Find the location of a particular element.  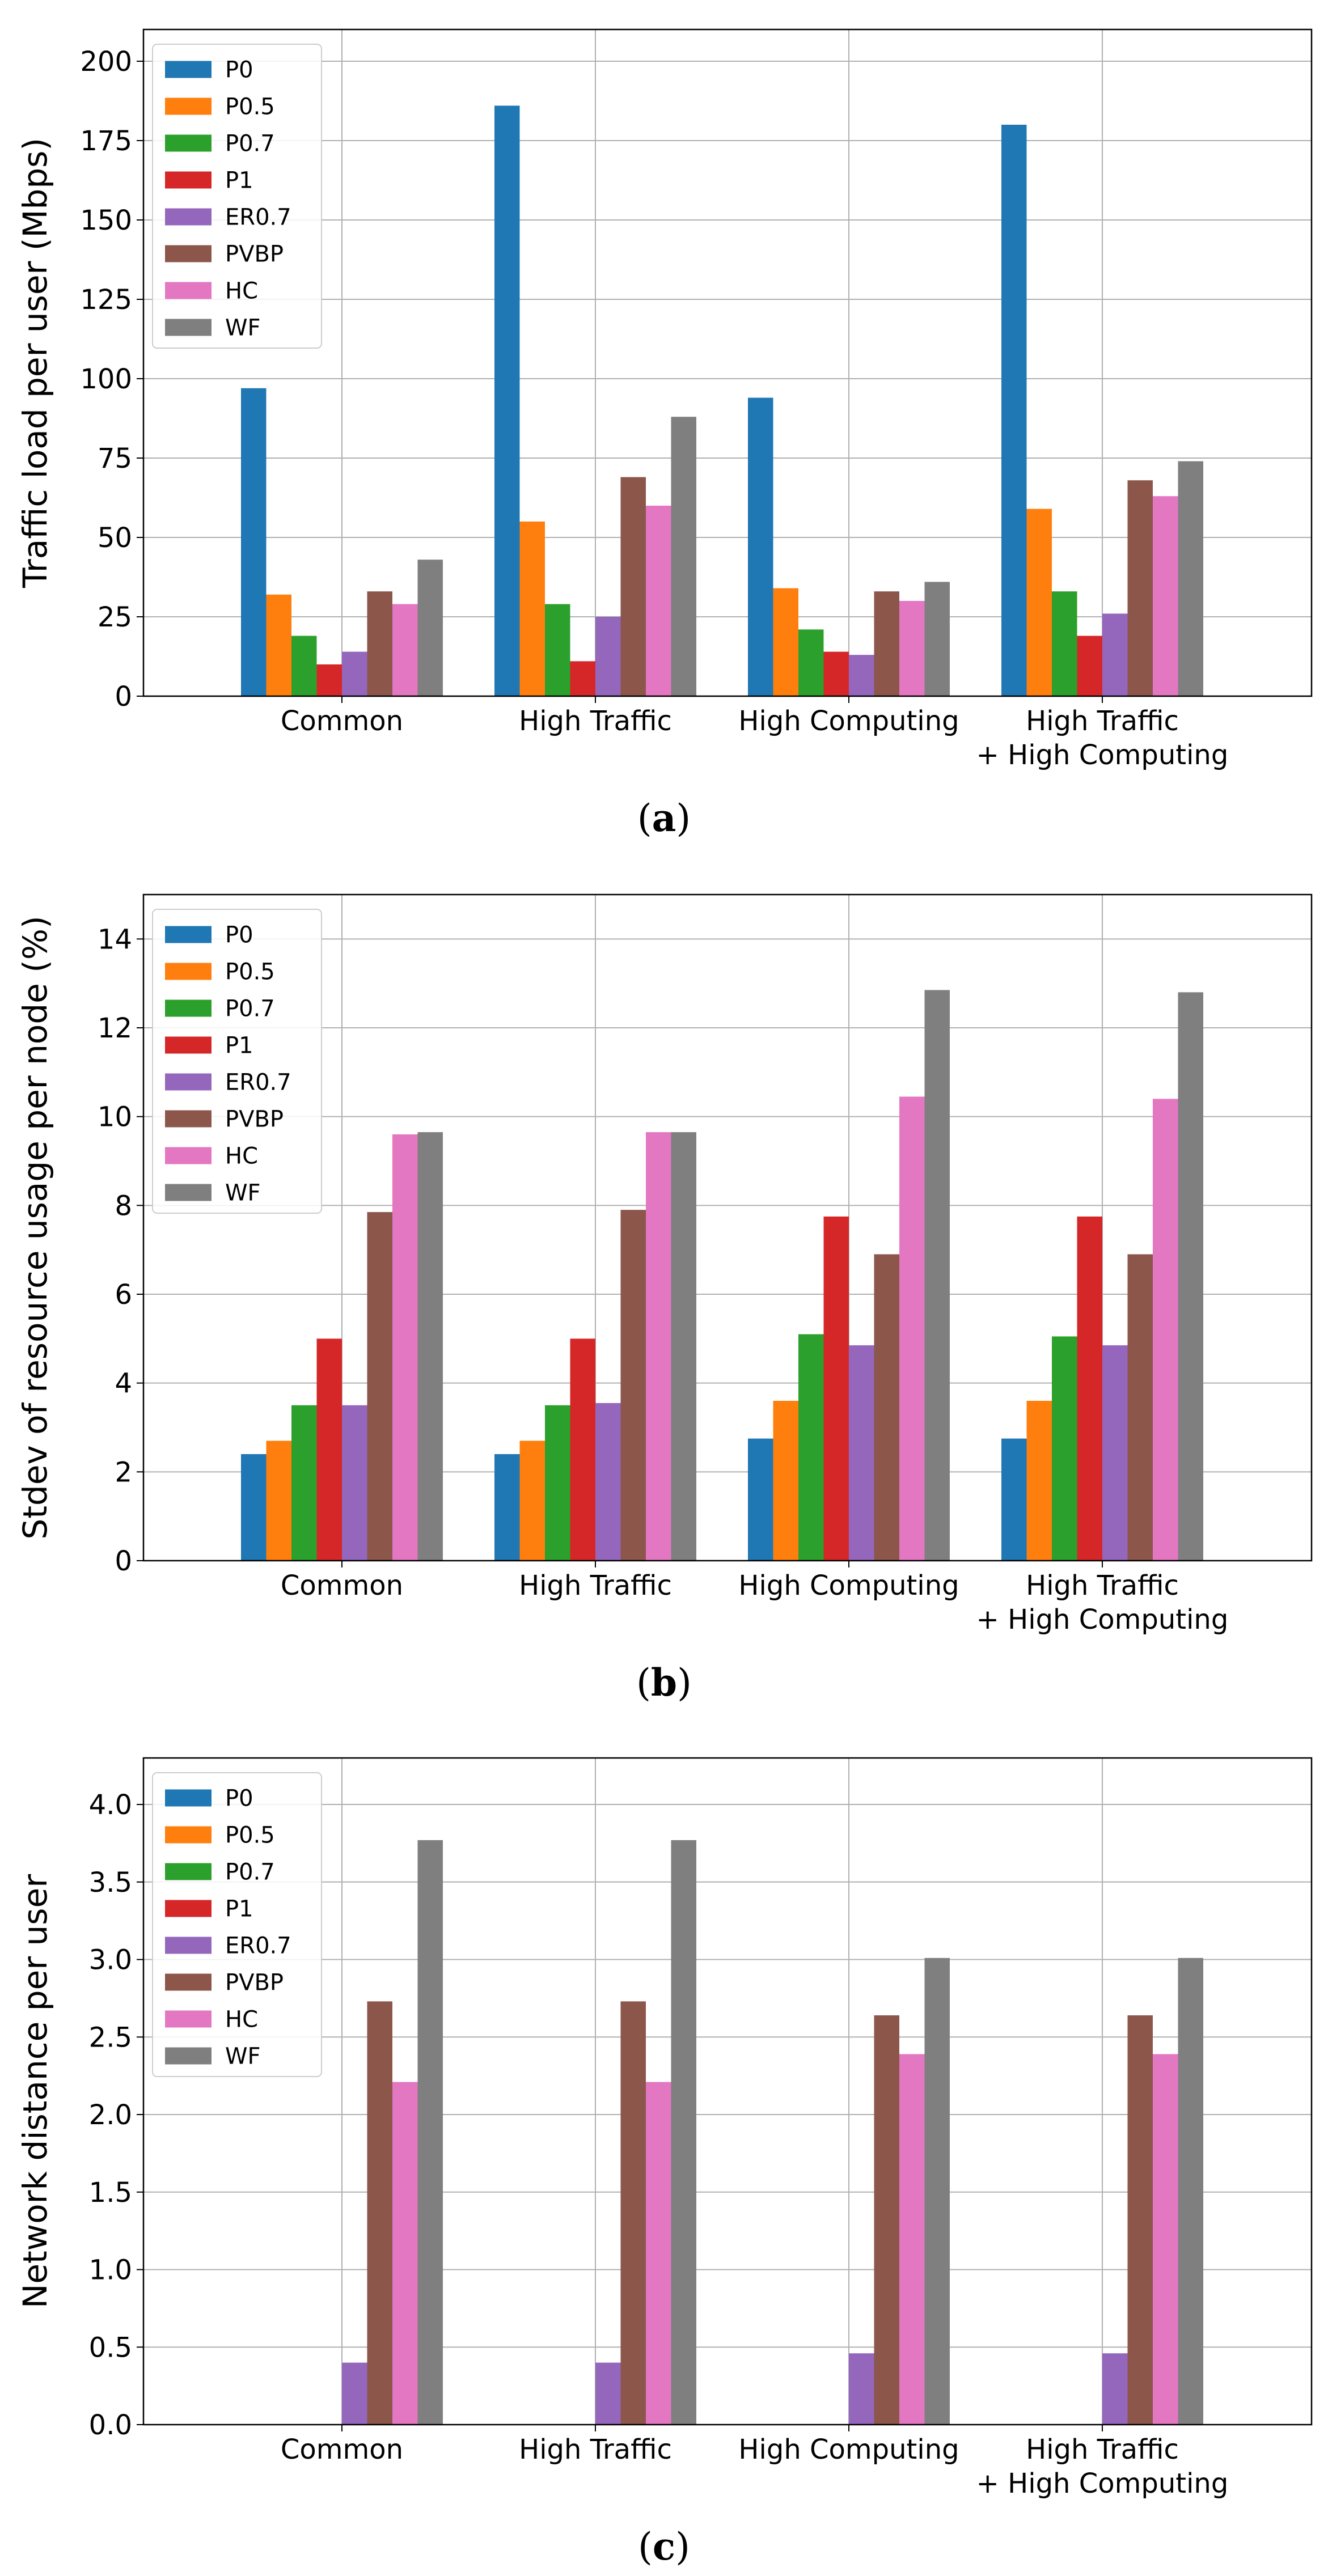

panel-caption-letter: a is located at coordinates (664, 818).